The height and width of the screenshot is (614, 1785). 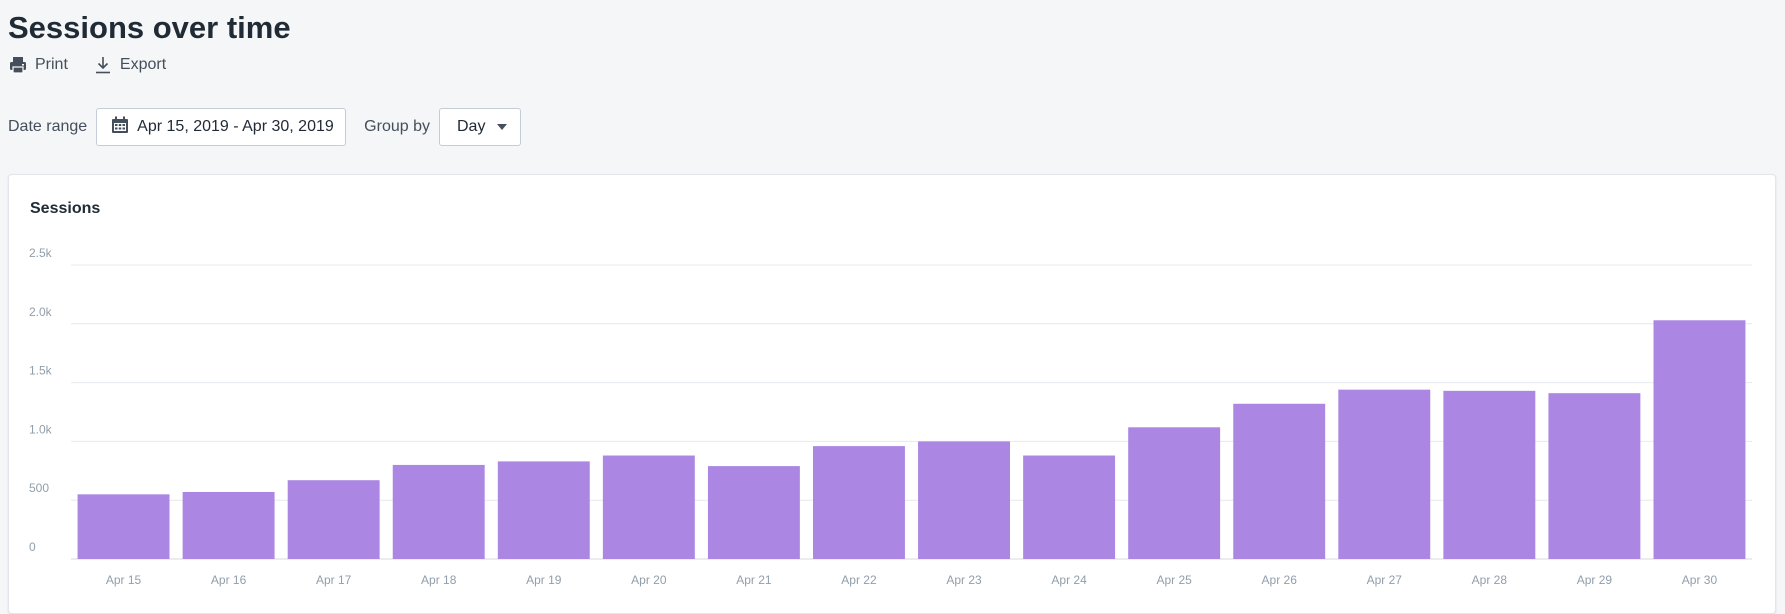 I want to click on x-tick-label: Apr 18, so click(x=439, y=580).